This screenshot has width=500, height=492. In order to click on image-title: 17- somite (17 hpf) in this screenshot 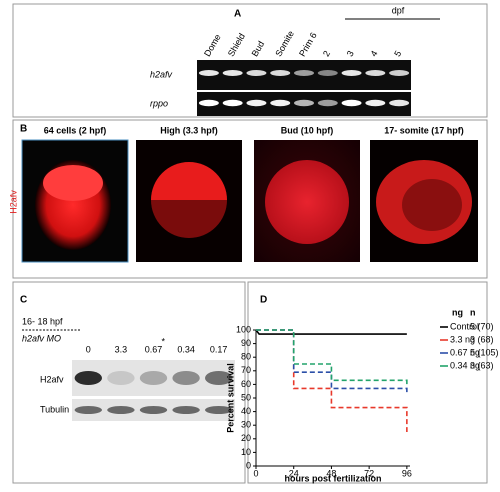, I will do `click(424, 130)`.